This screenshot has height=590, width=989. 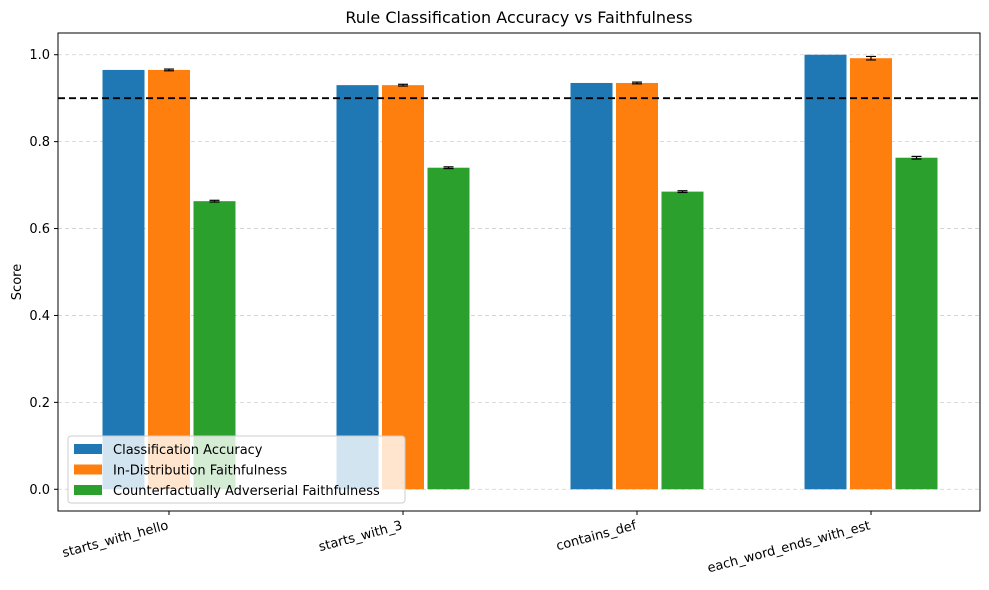 What do you see at coordinates (115, 539) in the screenshot?
I see `x-tick-label: starts_with_hello` at bounding box center [115, 539].